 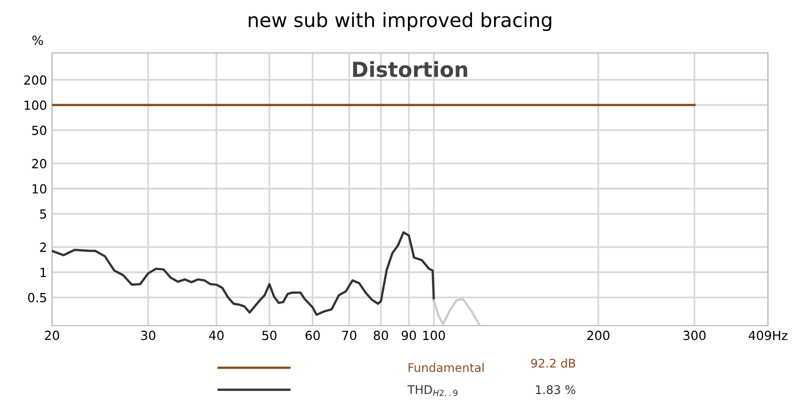 What do you see at coordinates (349, 335) in the screenshot?
I see `x-tick-label: 70` at bounding box center [349, 335].